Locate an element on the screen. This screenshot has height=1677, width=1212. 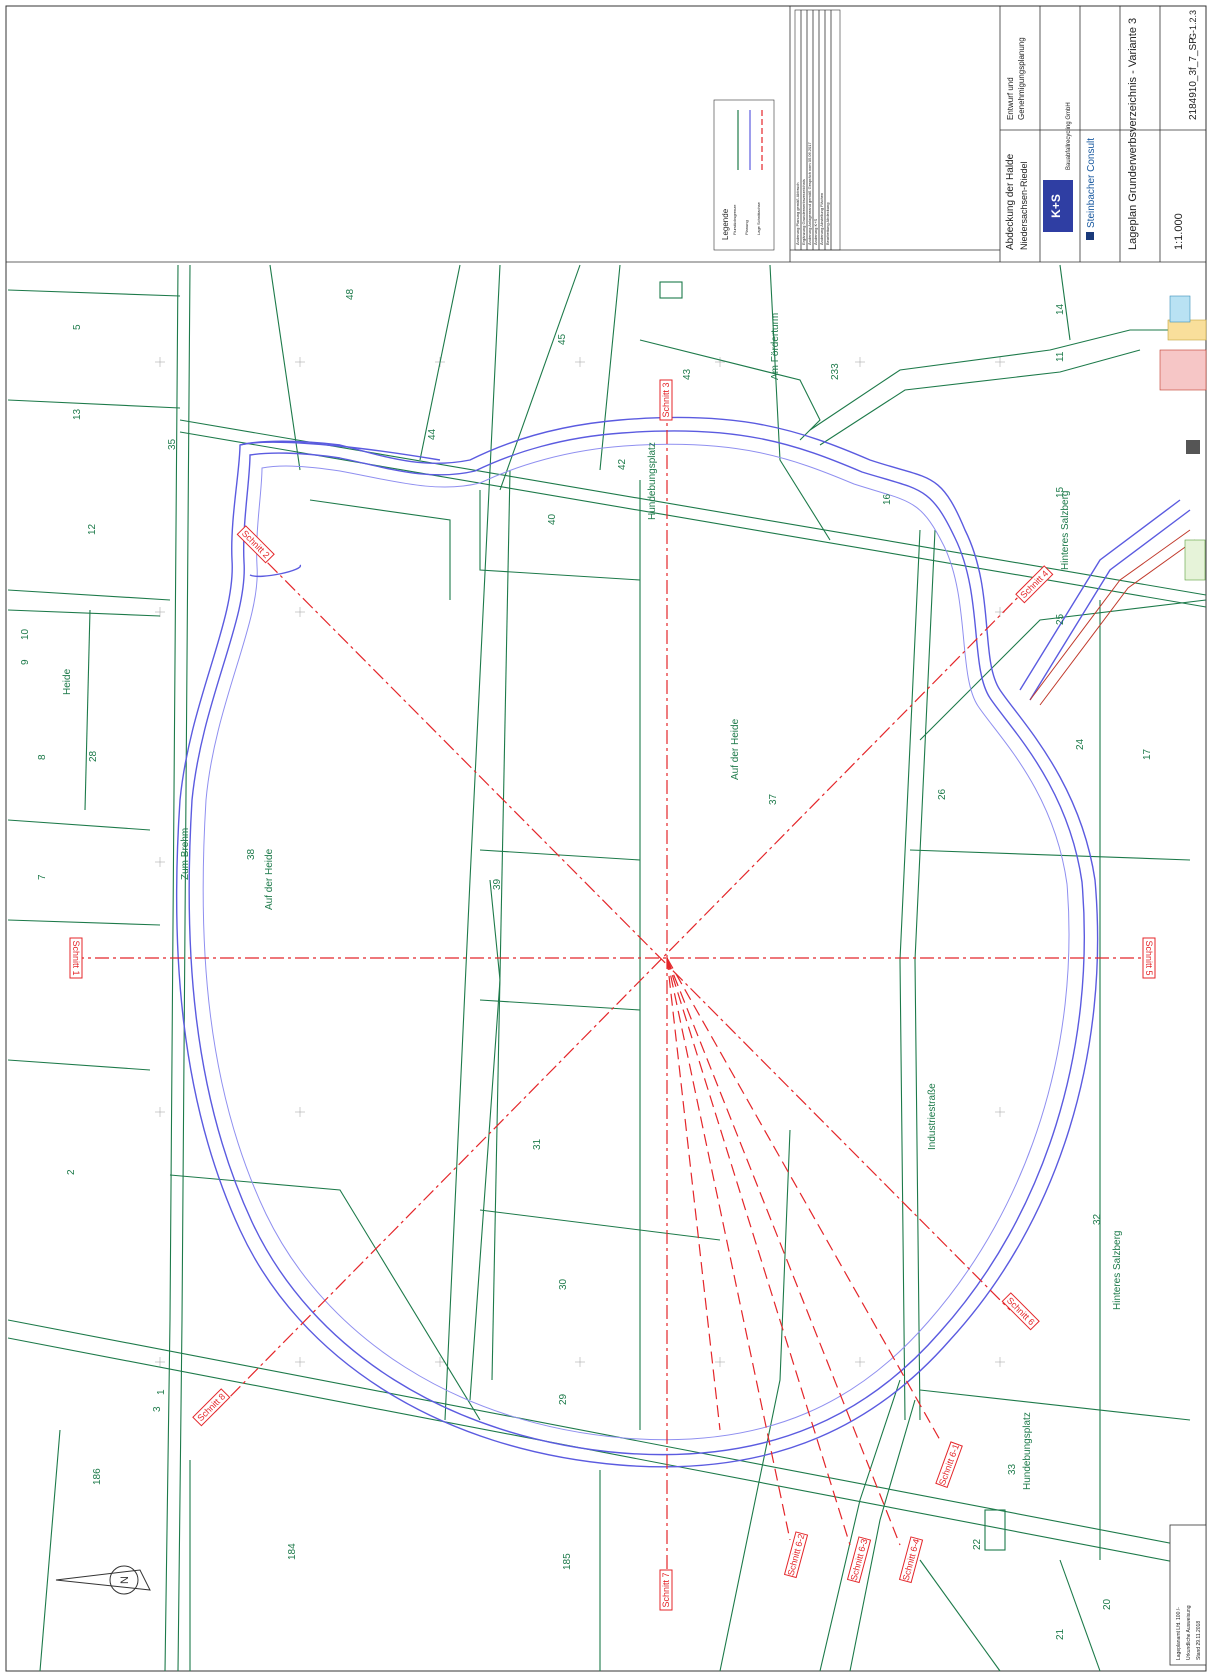
parcel-number: 39 is located at coordinates (497, 884).